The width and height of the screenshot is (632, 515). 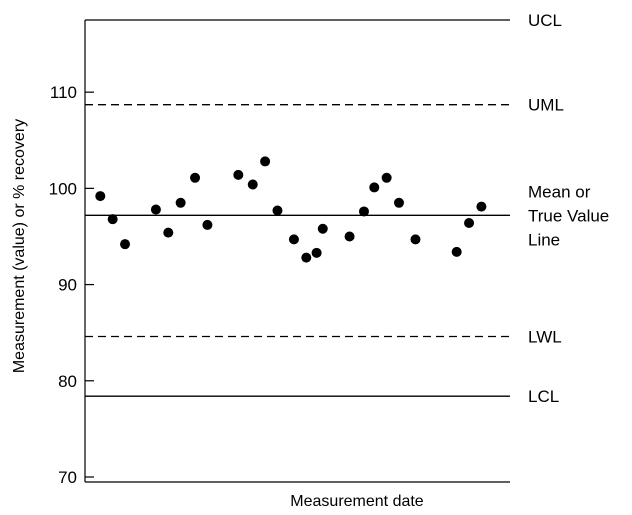 I want to click on reference-label-uml: UML, so click(x=546, y=105).